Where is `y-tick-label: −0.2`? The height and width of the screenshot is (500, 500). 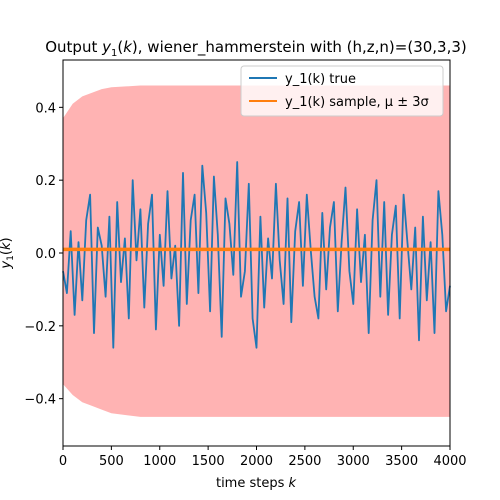 y-tick-label: −0.2 is located at coordinates (40, 327).